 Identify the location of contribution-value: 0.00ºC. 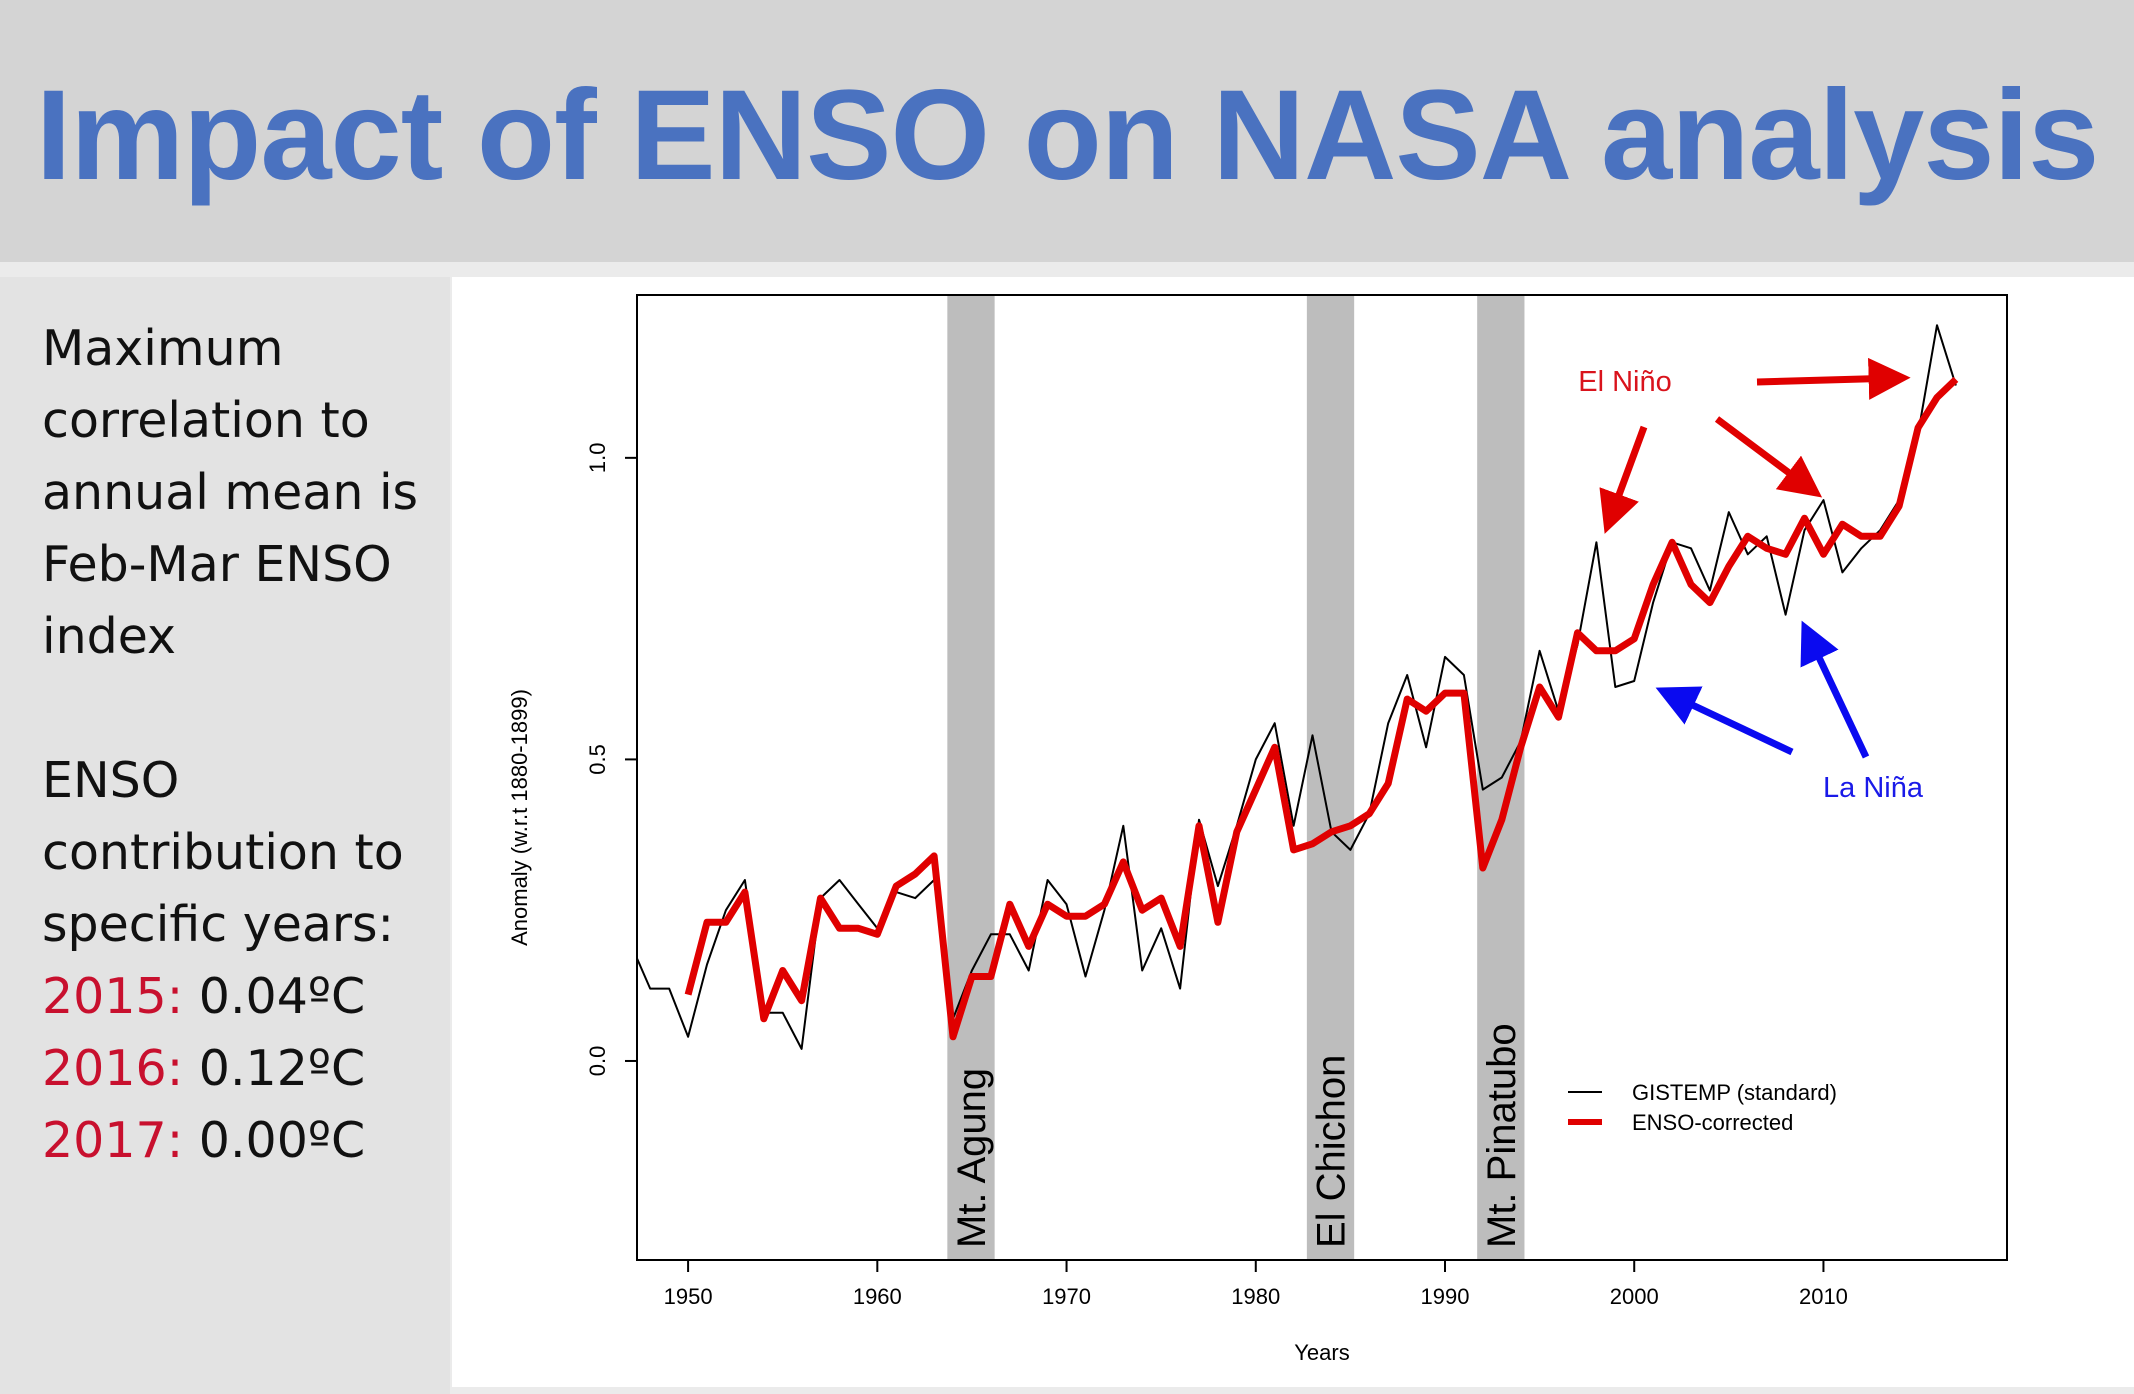
(274, 1140).